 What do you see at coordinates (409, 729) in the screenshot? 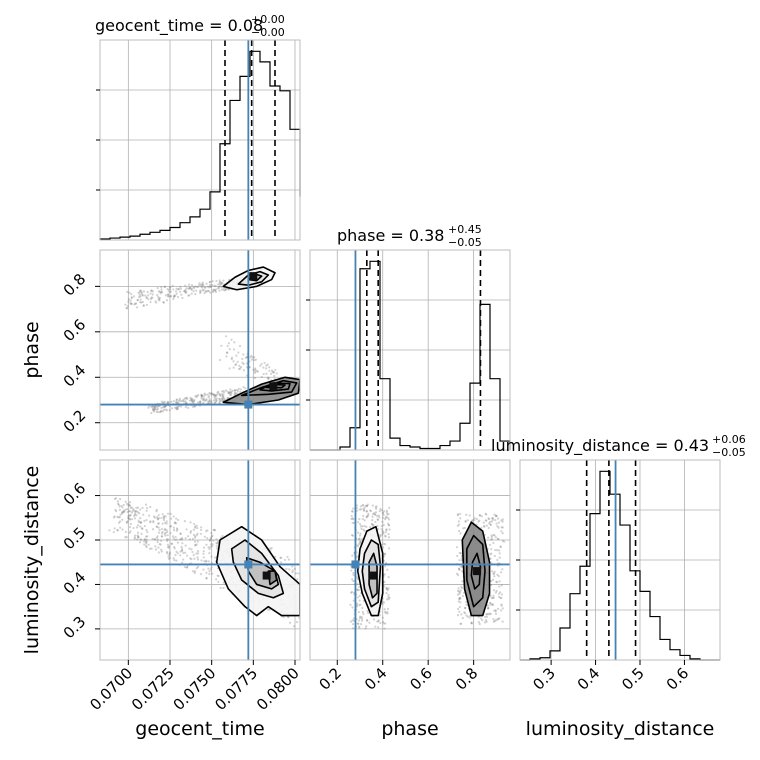
I see `xlabel-phase: phase` at bounding box center [409, 729].